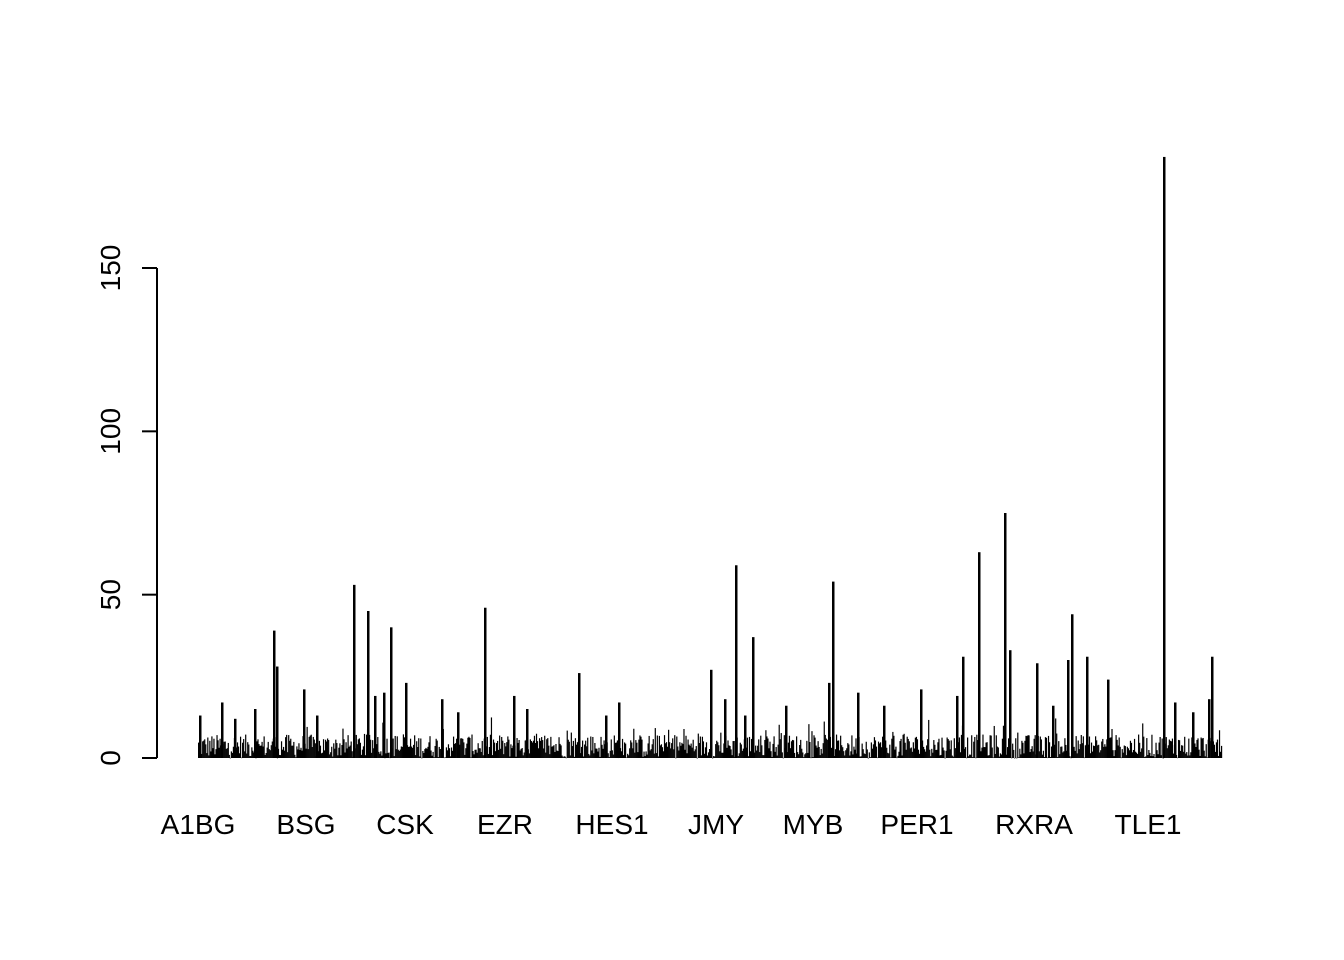 Image resolution: width=1344 pixels, height=960 pixels. What do you see at coordinates (611, 824) in the screenshot?
I see `x-category-label: HES1` at bounding box center [611, 824].